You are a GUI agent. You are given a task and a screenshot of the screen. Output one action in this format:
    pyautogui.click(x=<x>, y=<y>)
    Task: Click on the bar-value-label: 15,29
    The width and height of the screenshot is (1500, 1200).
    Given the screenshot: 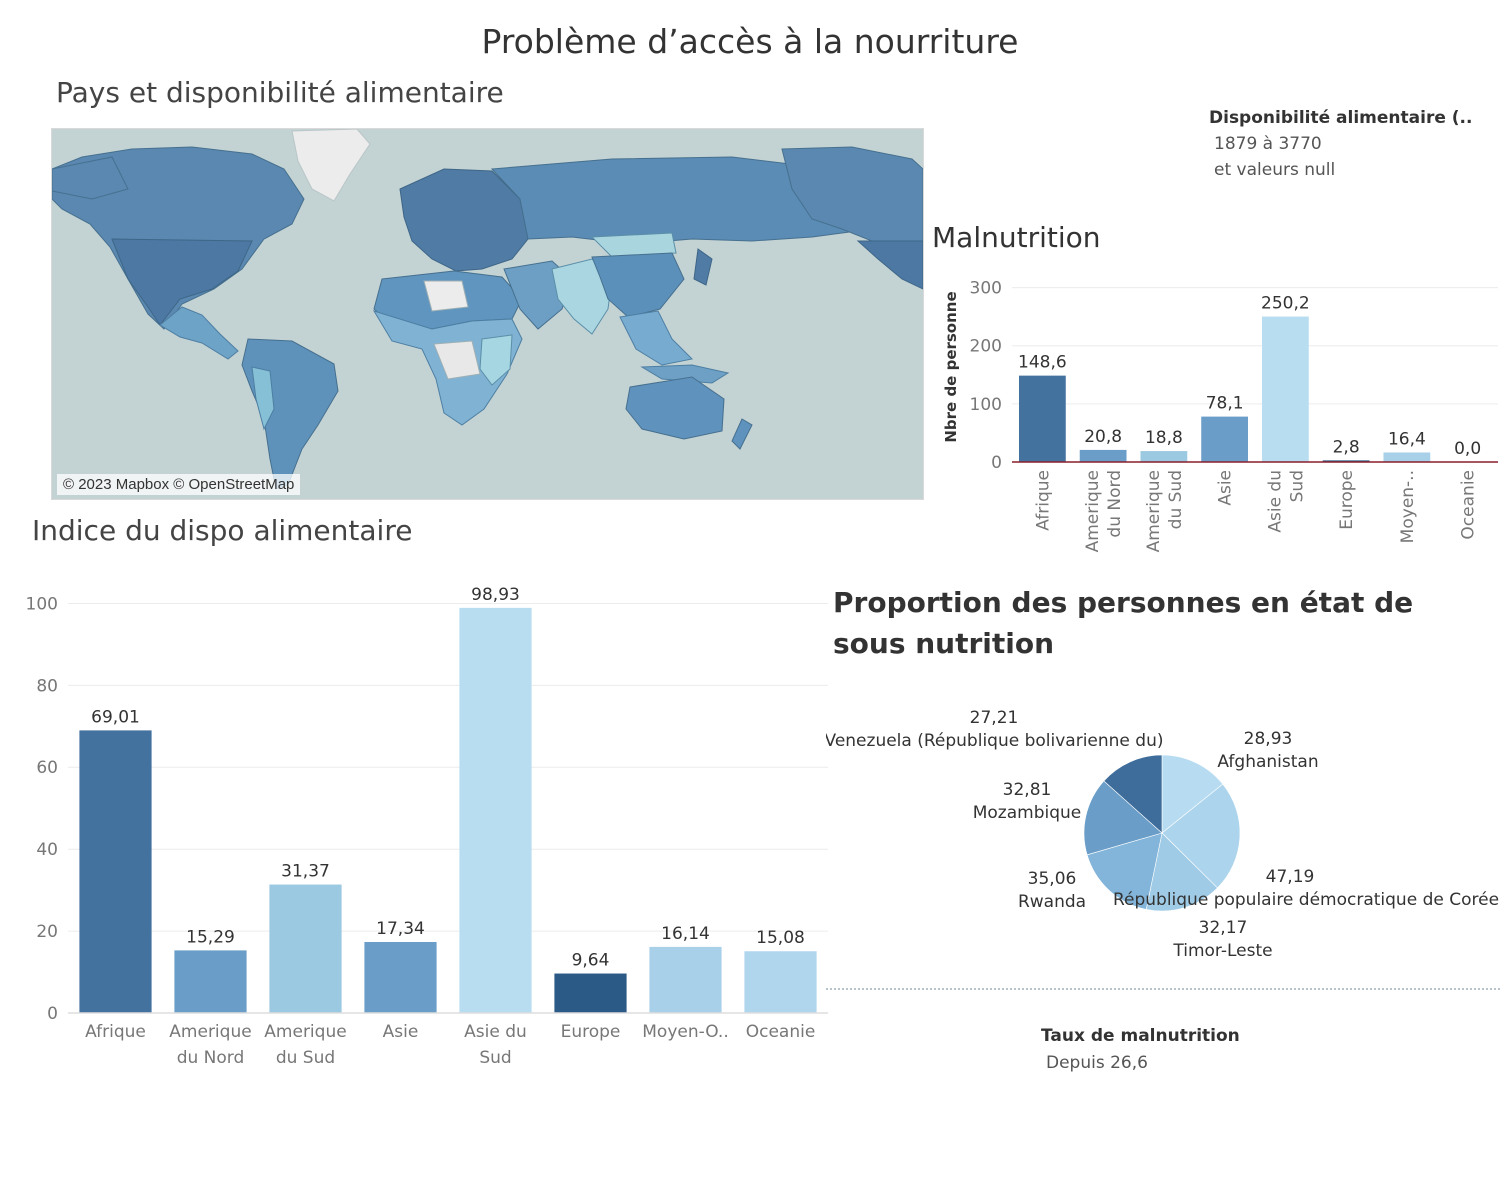 What is the action you would take?
    pyautogui.click(x=210, y=937)
    